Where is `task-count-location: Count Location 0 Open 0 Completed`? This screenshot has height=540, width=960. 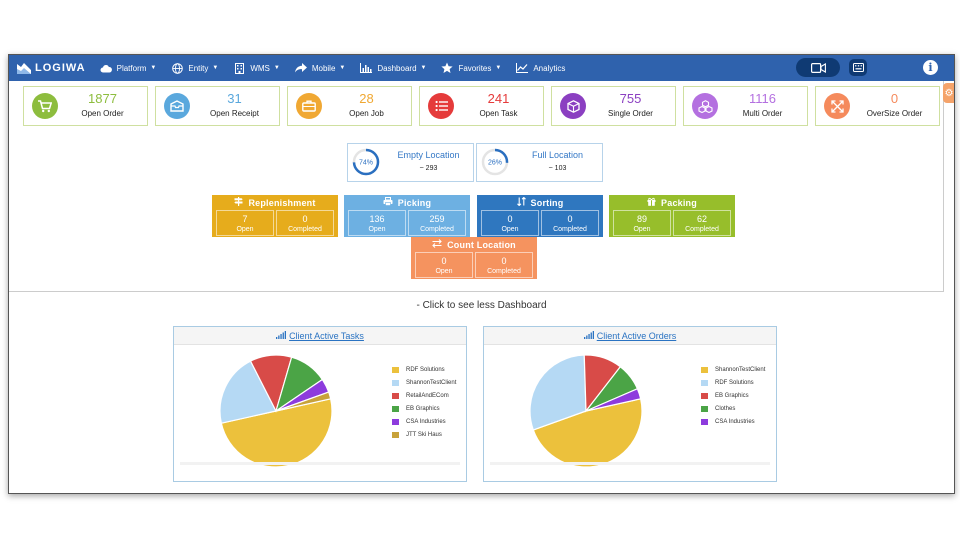
task-count-location: Count Location 0 Open 0 Completed is located at coordinates (474, 258).